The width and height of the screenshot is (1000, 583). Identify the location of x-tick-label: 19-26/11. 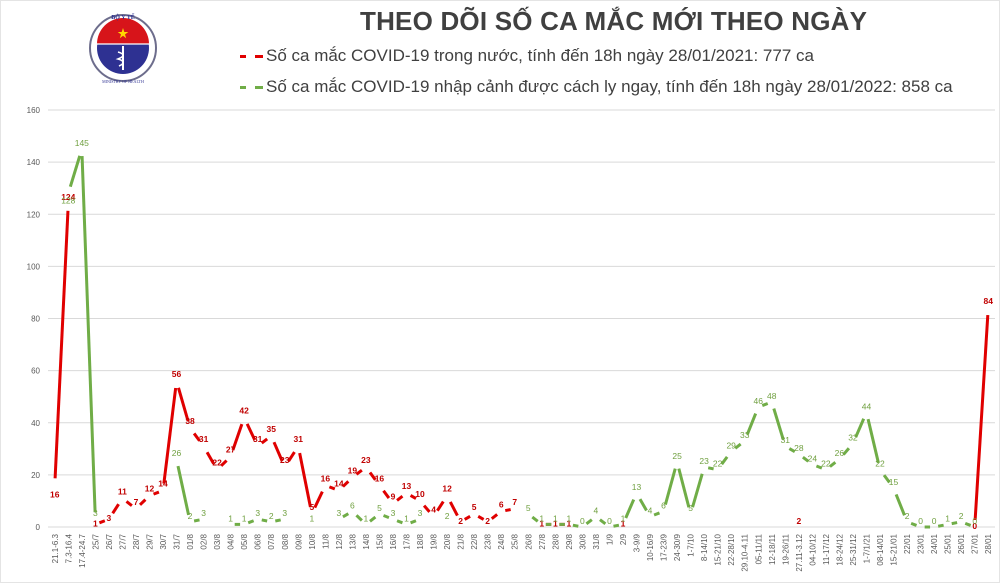
(785, 549).